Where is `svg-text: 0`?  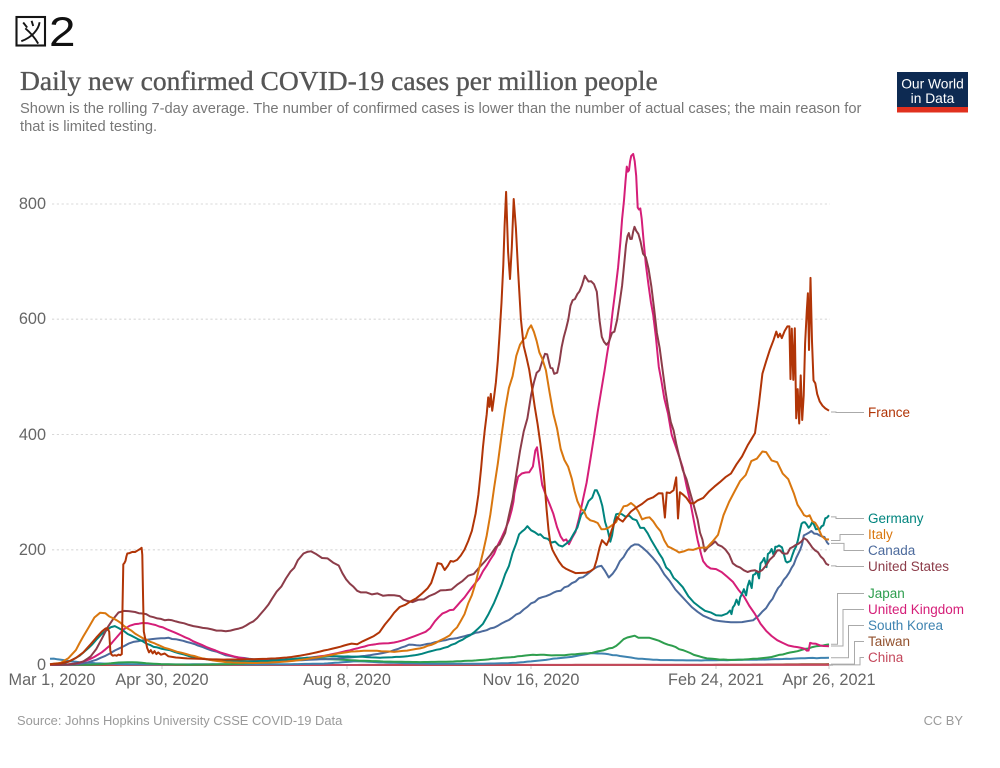
svg-text: 0 is located at coordinates (41, 665).